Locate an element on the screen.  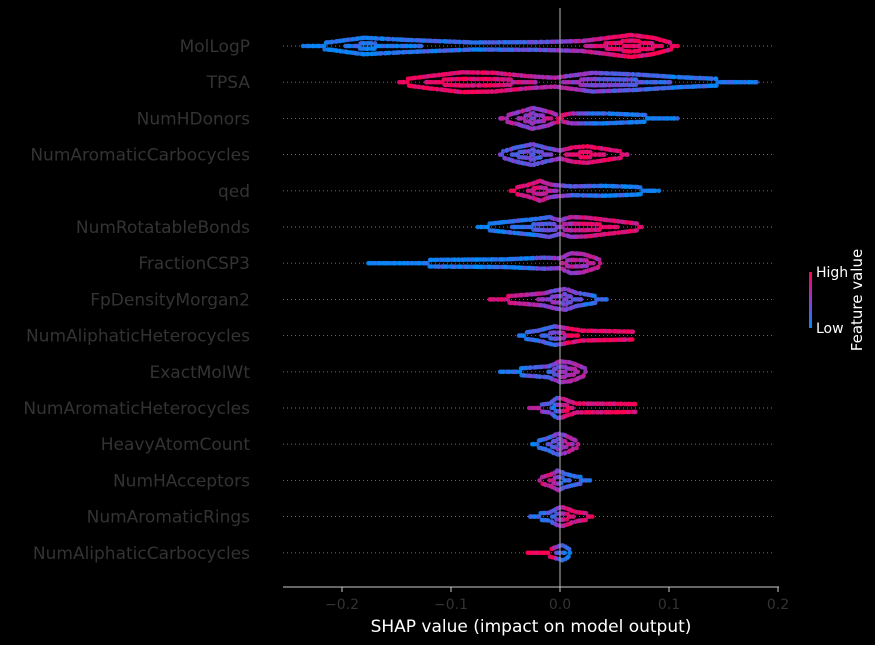
feature-label: FractionCSP3 is located at coordinates (194, 264).